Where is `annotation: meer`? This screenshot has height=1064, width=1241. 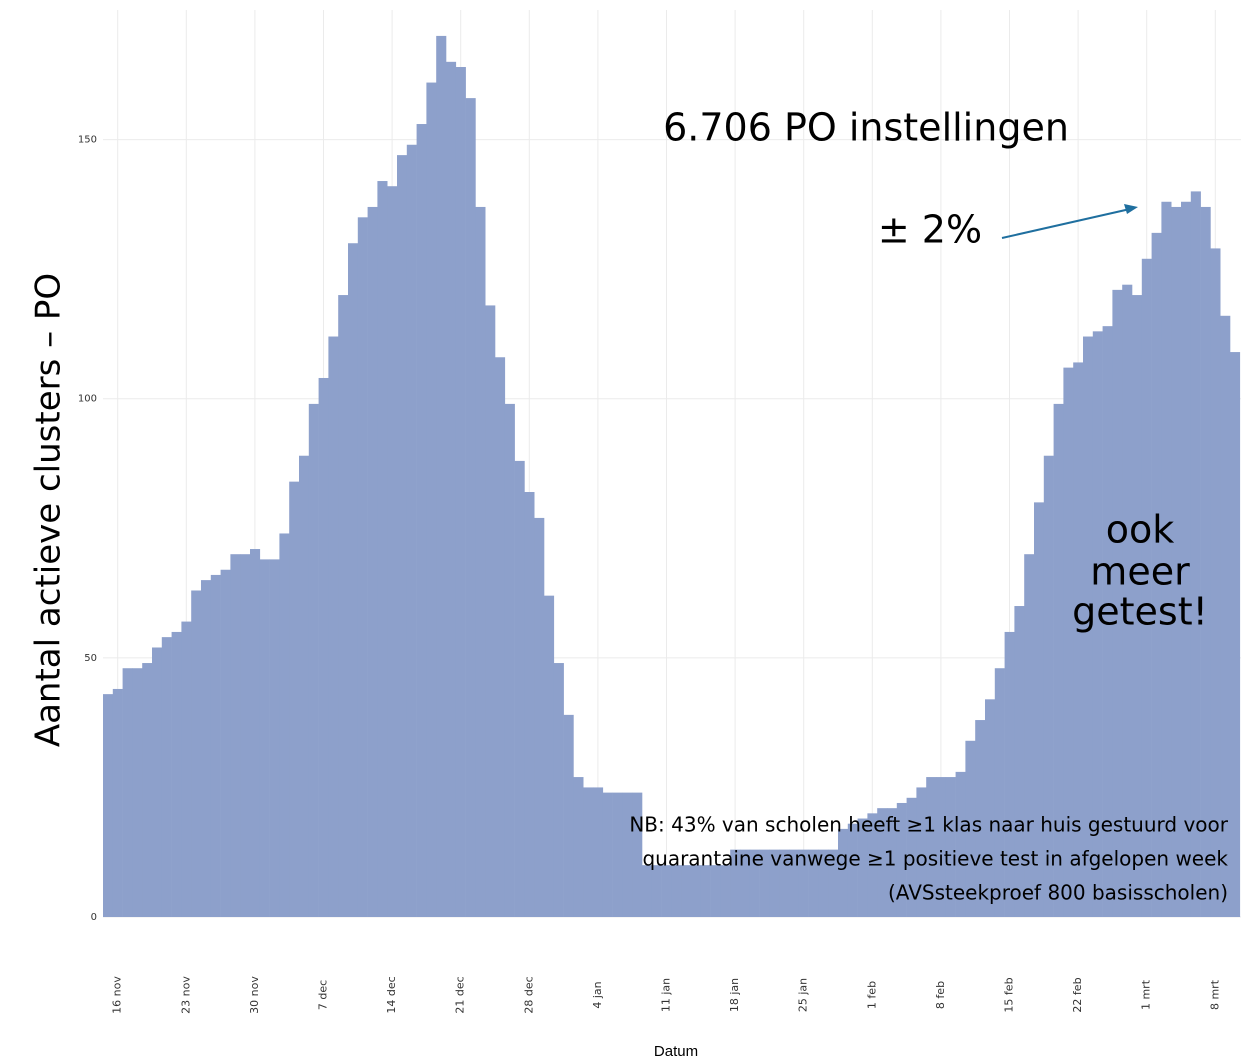
annotation: meer is located at coordinates (1140, 572).